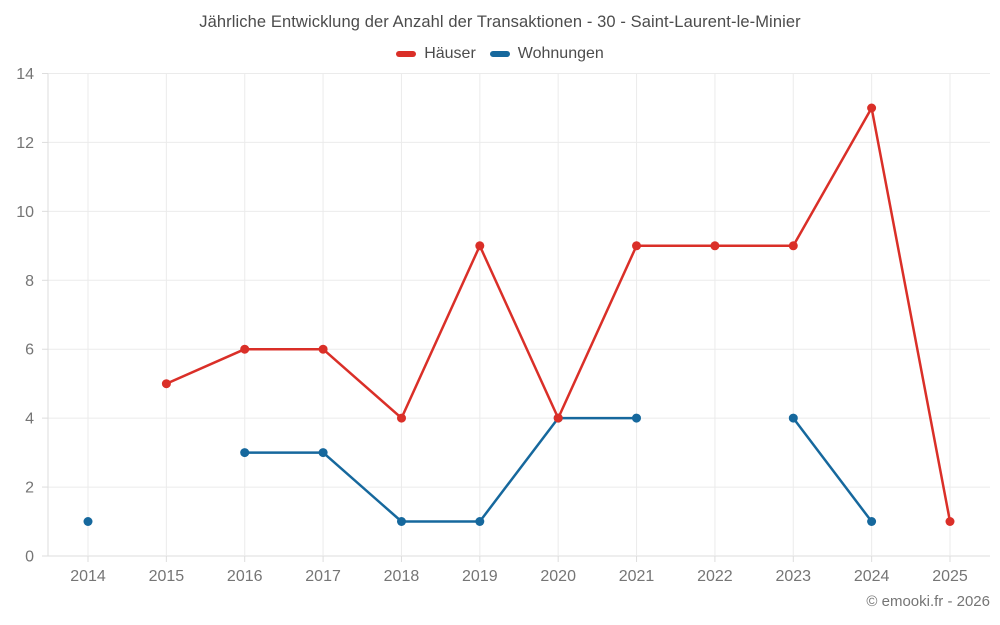 The width and height of the screenshot is (1000, 625). What do you see at coordinates (950, 521) in the screenshot?
I see `data-point-hauser-2025` at bounding box center [950, 521].